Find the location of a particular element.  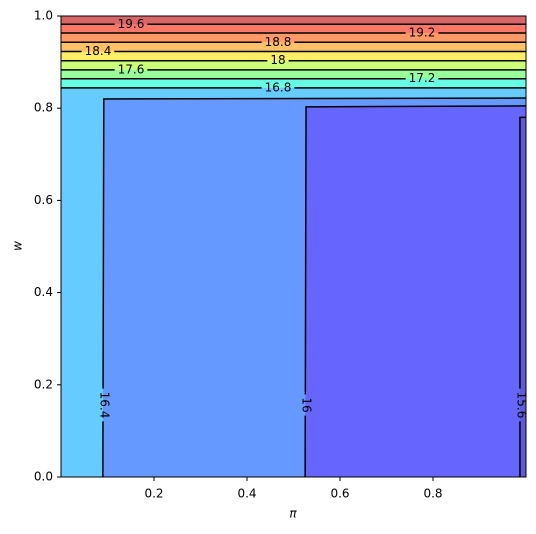

x-tick-label: 0.4 is located at coordinates (246, 494).